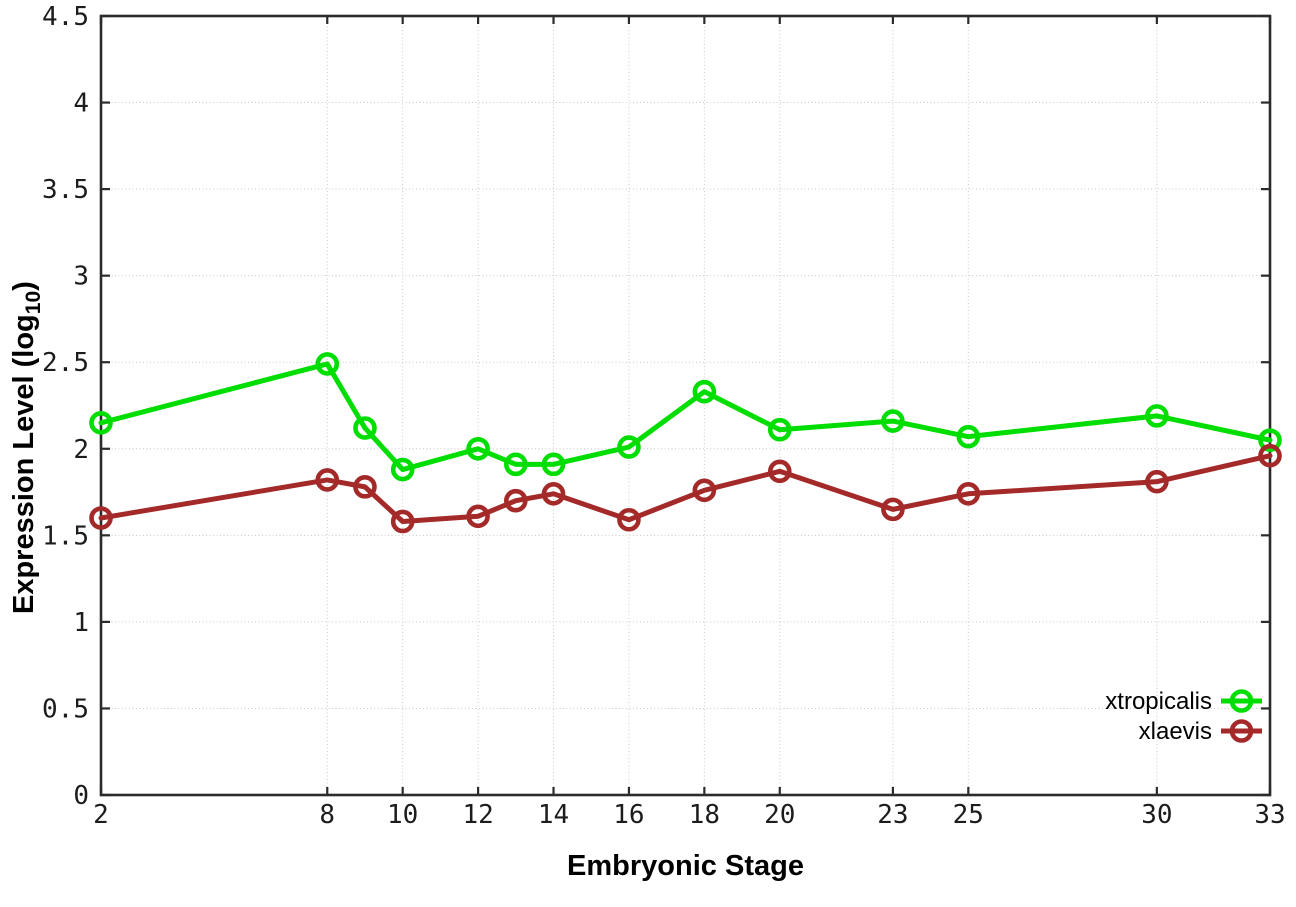  I want to click on legend-marker-xlaevis, so click(1241, 731).